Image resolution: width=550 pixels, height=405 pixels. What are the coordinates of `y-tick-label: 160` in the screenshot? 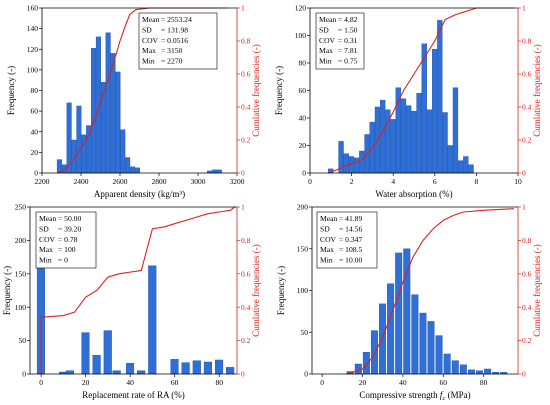 It's located at (33, 8).